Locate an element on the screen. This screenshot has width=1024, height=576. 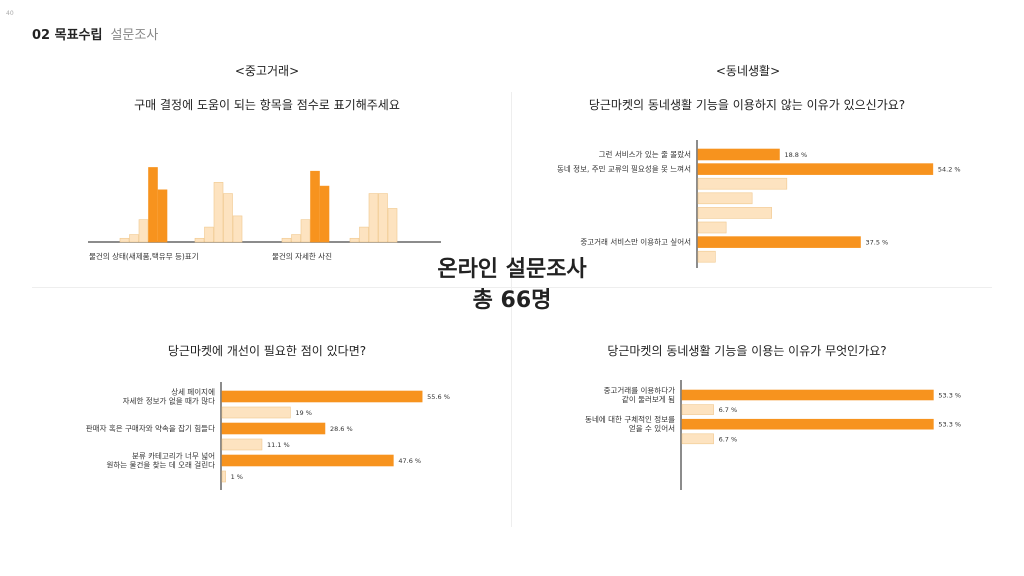
vertical-divider is located at coordinates (511, 309).